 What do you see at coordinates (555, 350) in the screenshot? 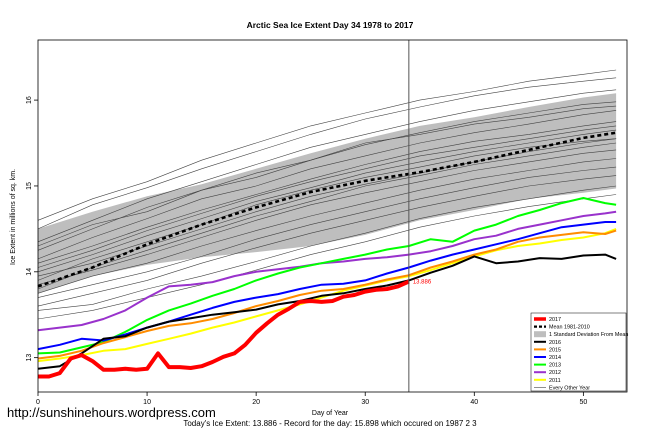
I see `legend-label: 2015` at bounding box center [555, 350].